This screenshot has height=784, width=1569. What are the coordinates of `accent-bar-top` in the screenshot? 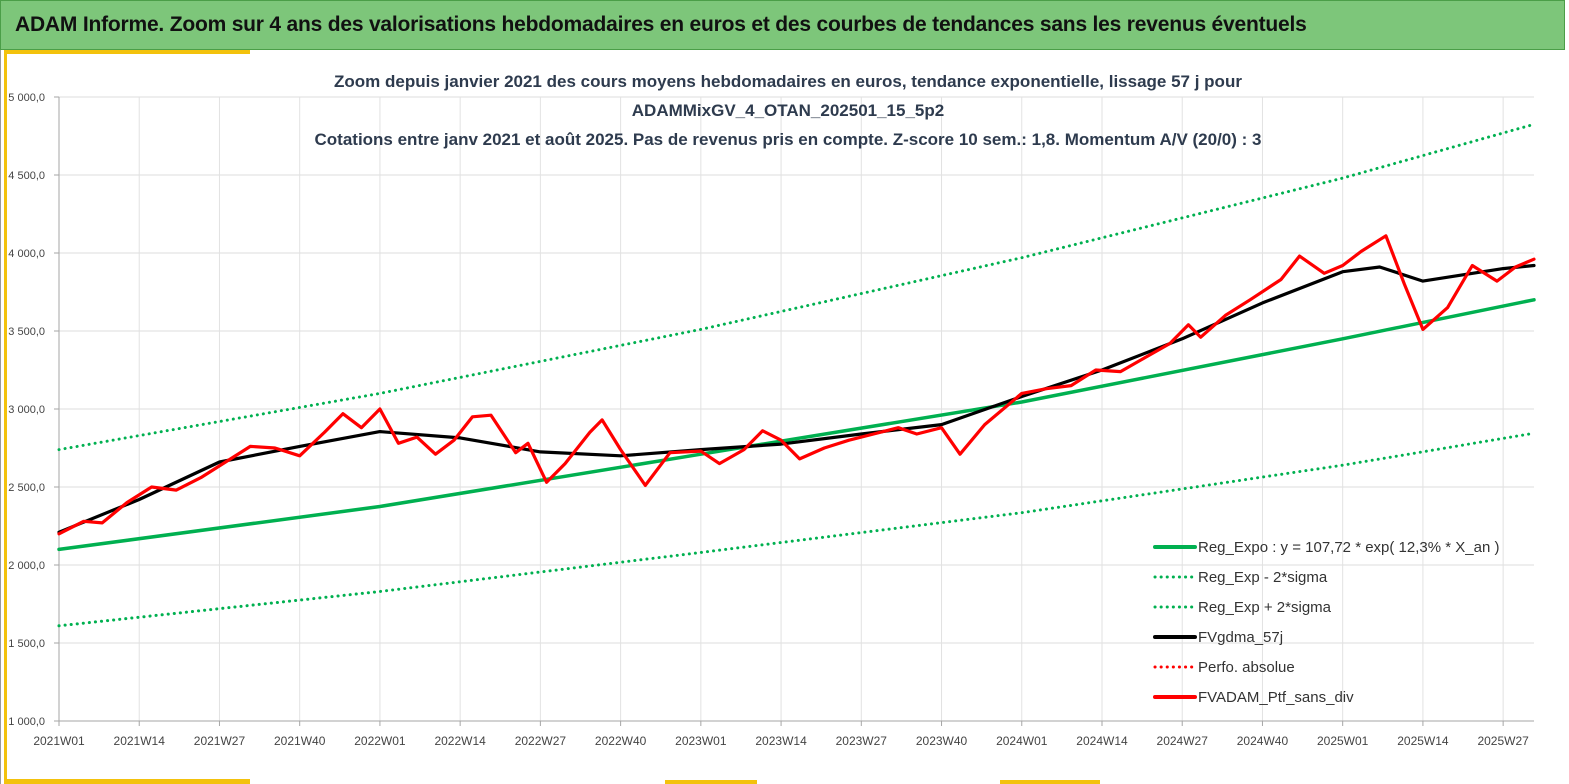 It's located at (127, 52).